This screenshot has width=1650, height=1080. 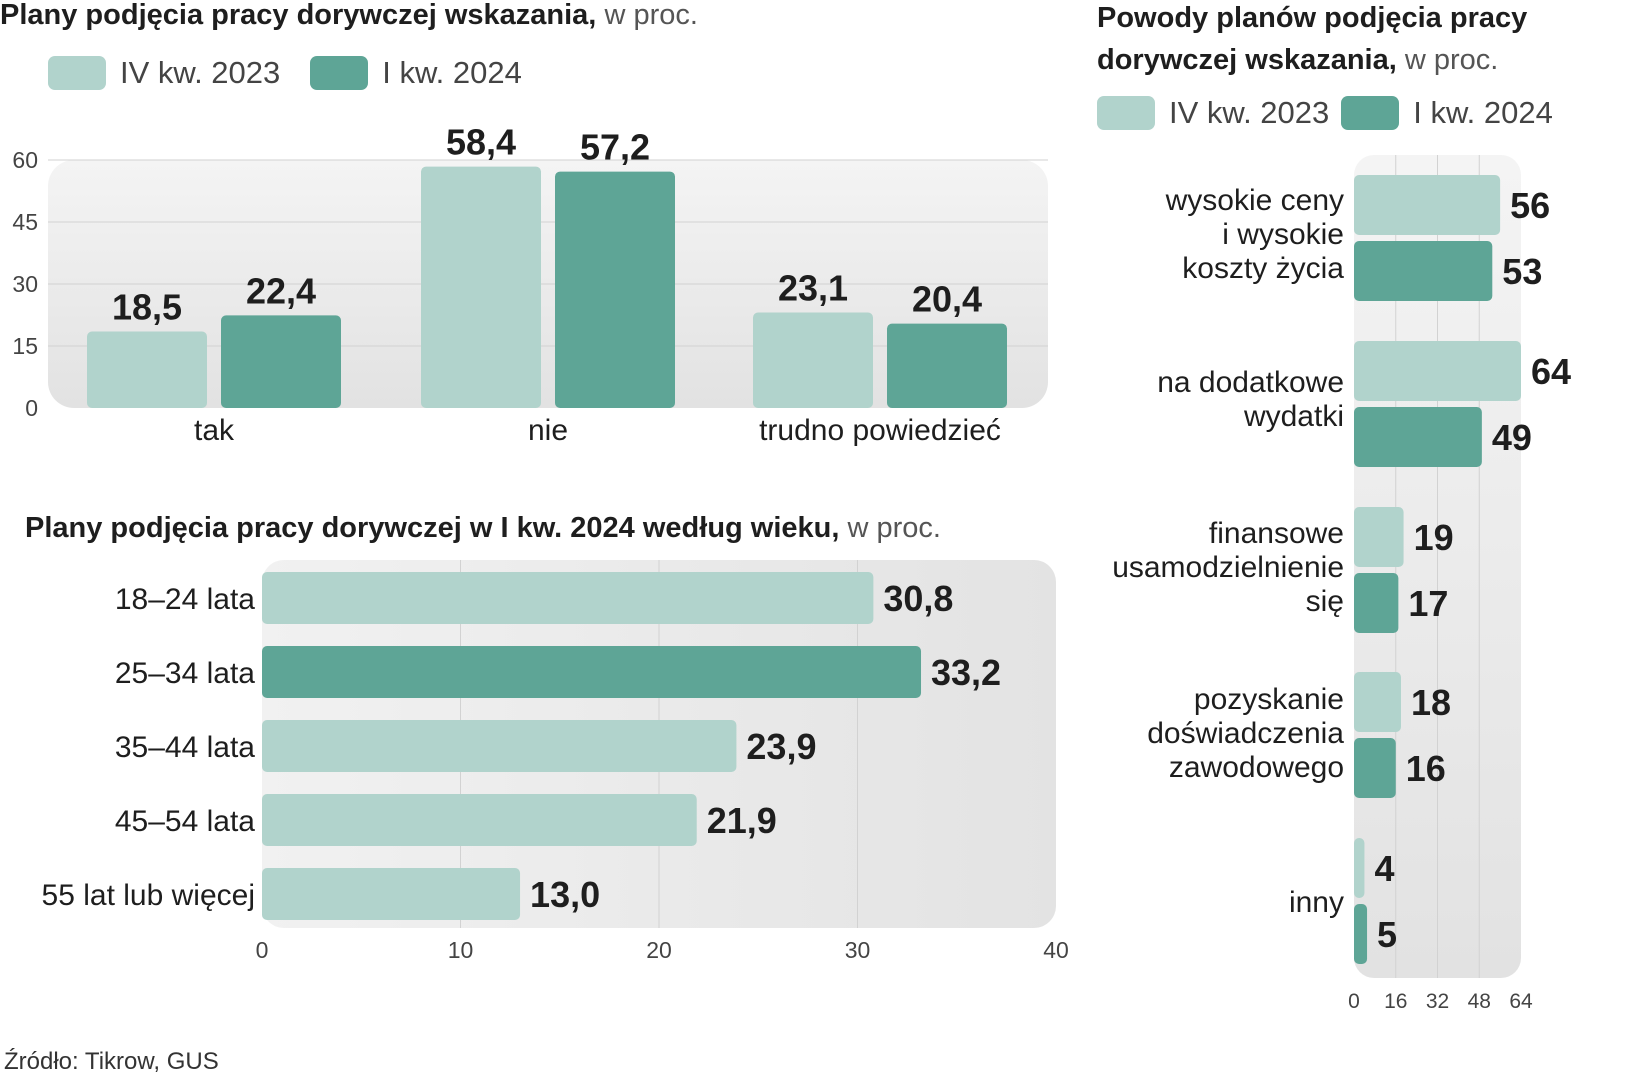 I want to click on chart3-category-label: inny, so click(x=1316, y=902).